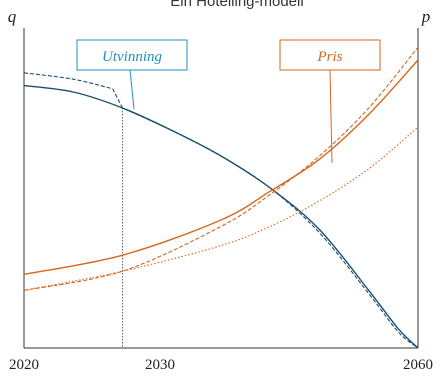  What do you see at coordinates (331, 116) in the screenshot?
I see `pris-callout-pointer` at bounding box center [331, 116].